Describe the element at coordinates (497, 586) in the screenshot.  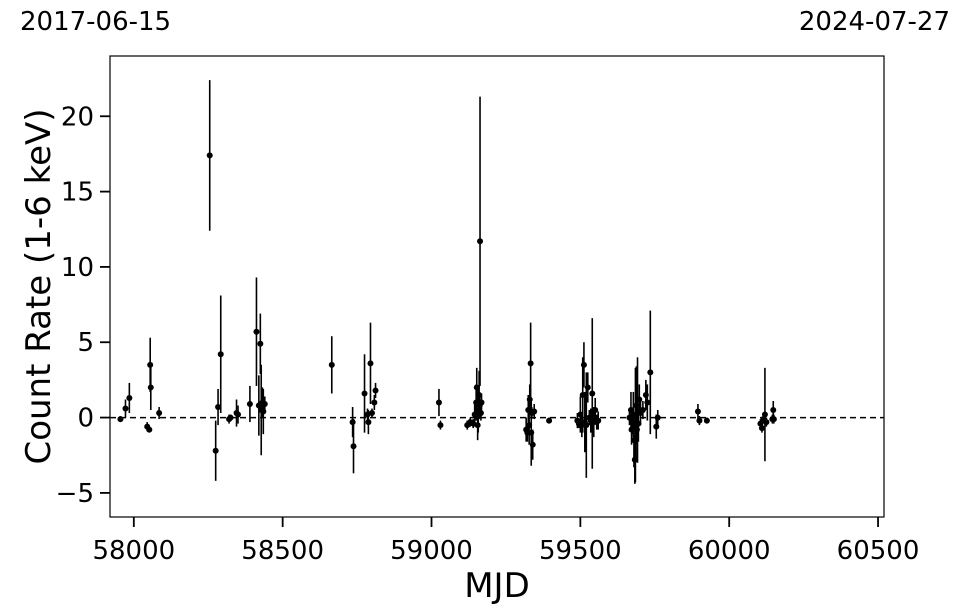
I see `x-axis-label: MJD` at that location.